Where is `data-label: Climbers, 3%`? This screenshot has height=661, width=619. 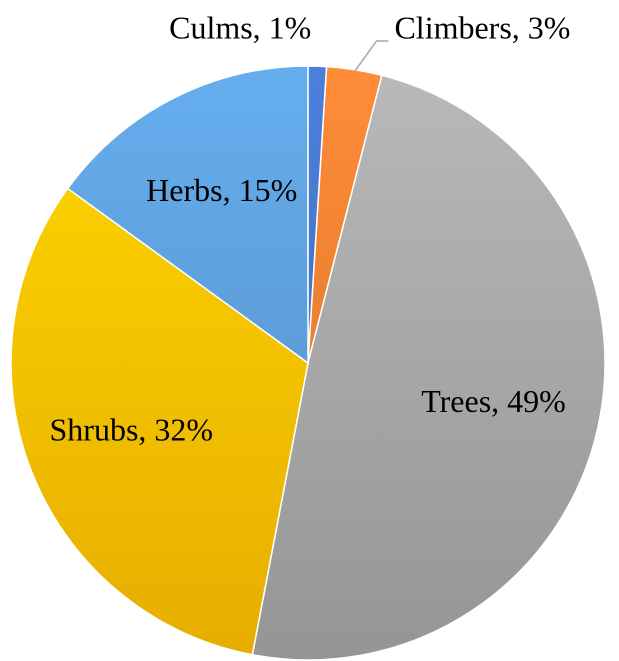 data-label: Climbers, 3% is located at coordinates (482, 27).